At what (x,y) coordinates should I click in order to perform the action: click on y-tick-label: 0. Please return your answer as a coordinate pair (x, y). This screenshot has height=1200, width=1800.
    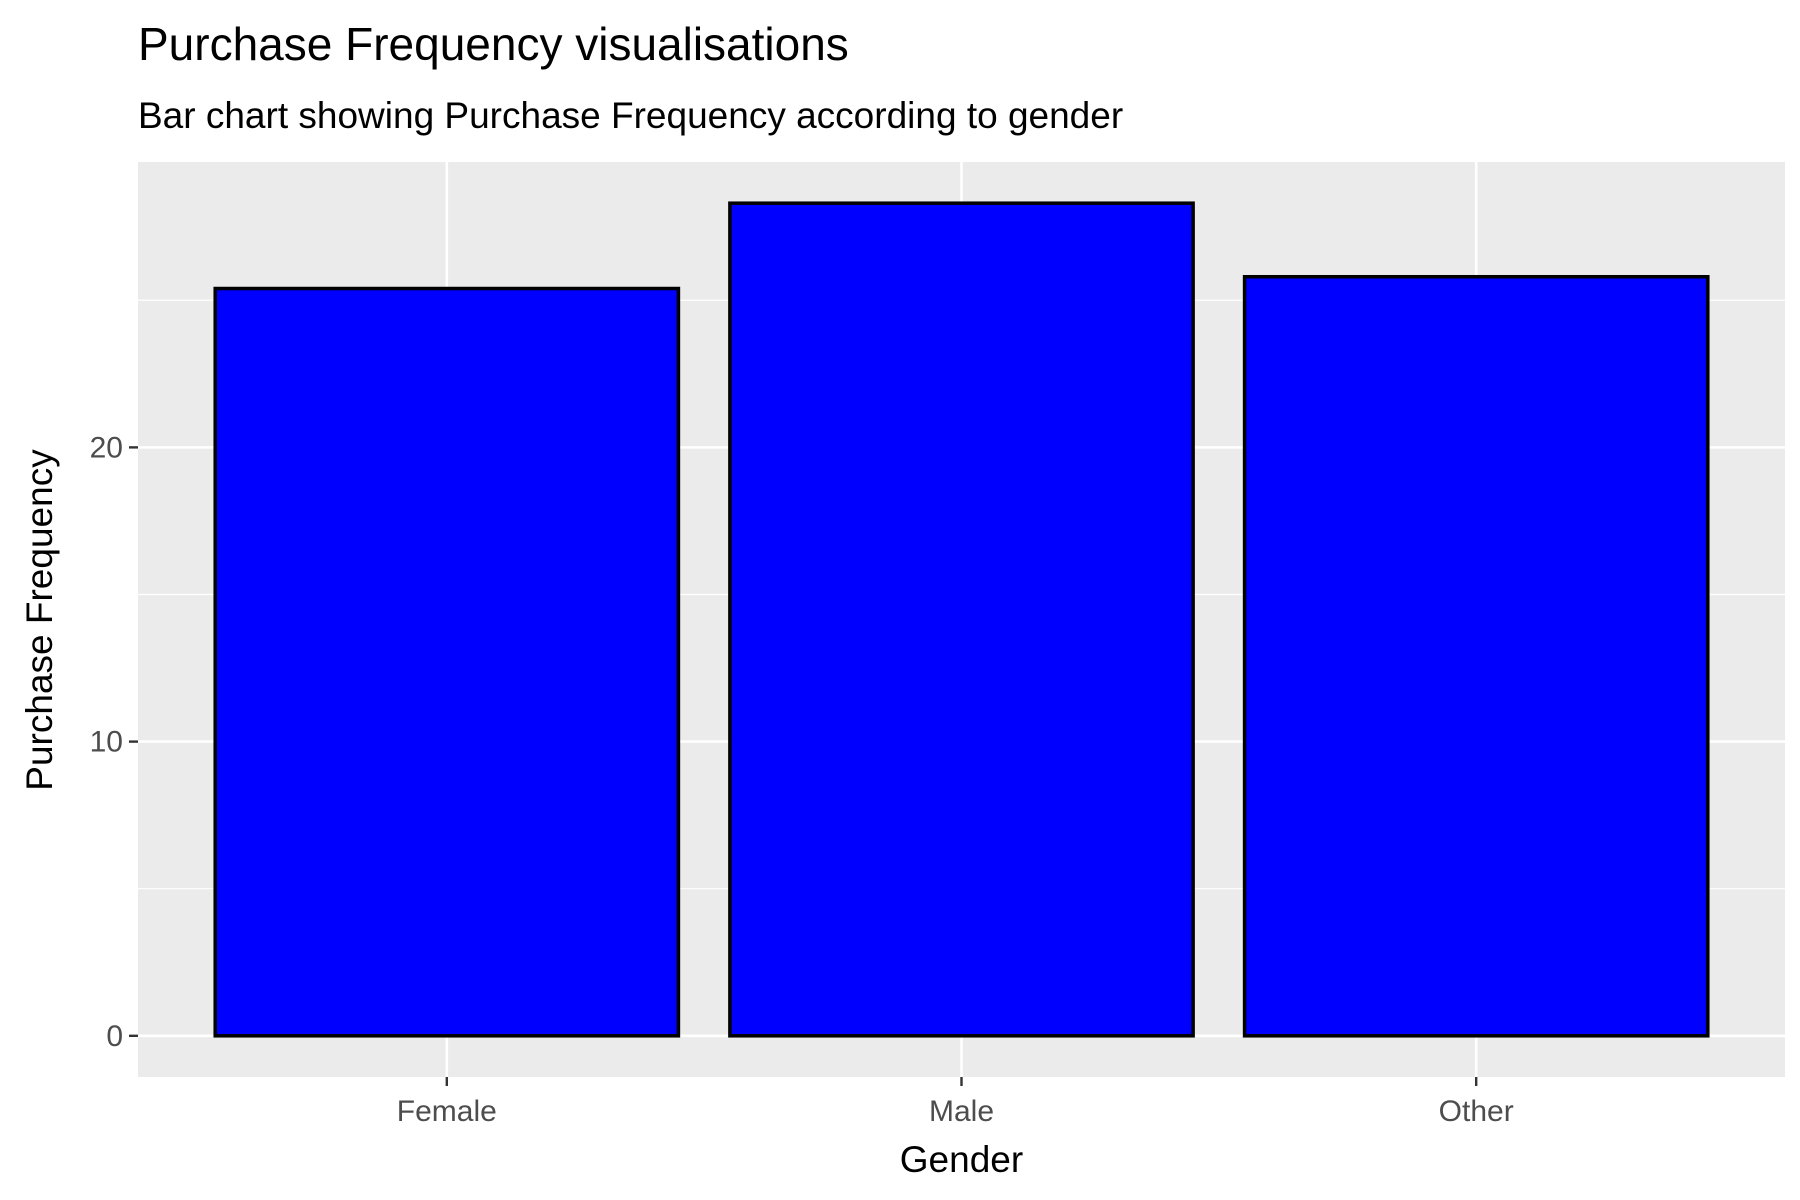
    Looking at the image, I should click on (114, 1036).